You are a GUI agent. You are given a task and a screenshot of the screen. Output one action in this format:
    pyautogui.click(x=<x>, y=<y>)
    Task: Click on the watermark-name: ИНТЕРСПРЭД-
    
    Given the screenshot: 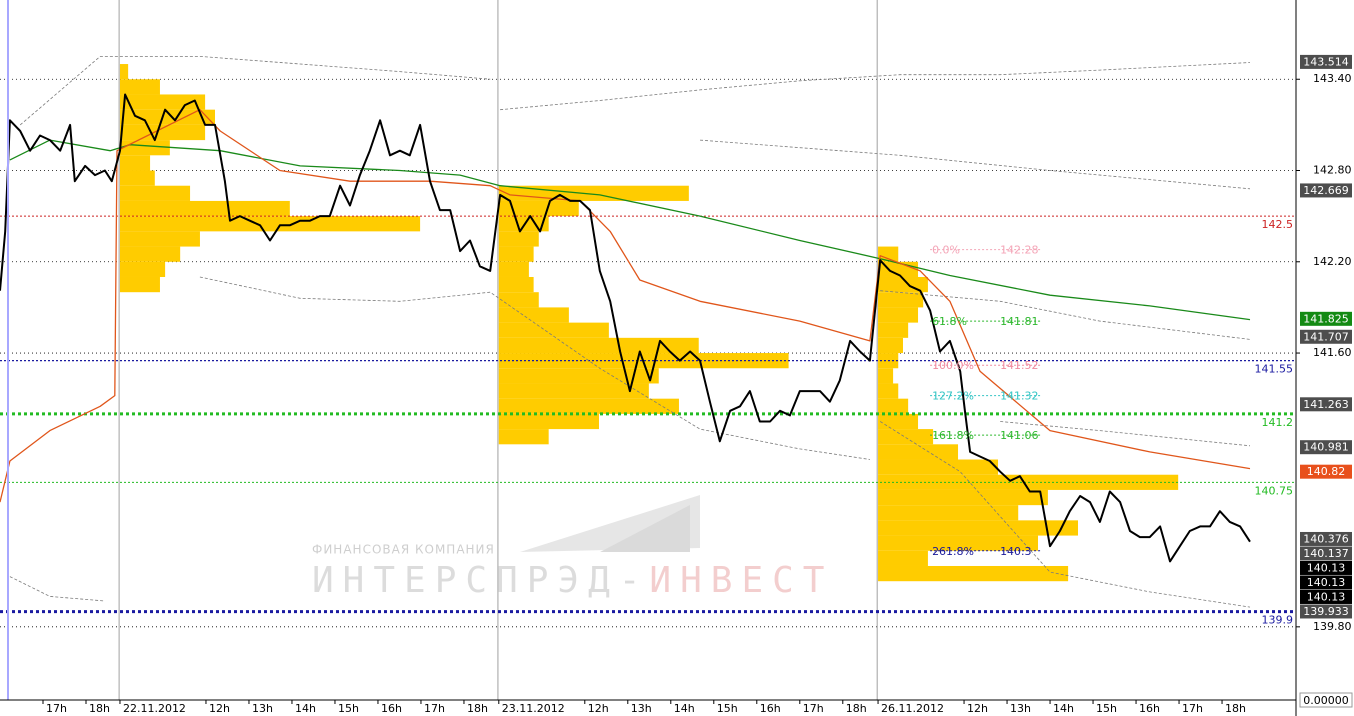 What is the action you would take?
    pyautogui.click(x=480, y=580)
    